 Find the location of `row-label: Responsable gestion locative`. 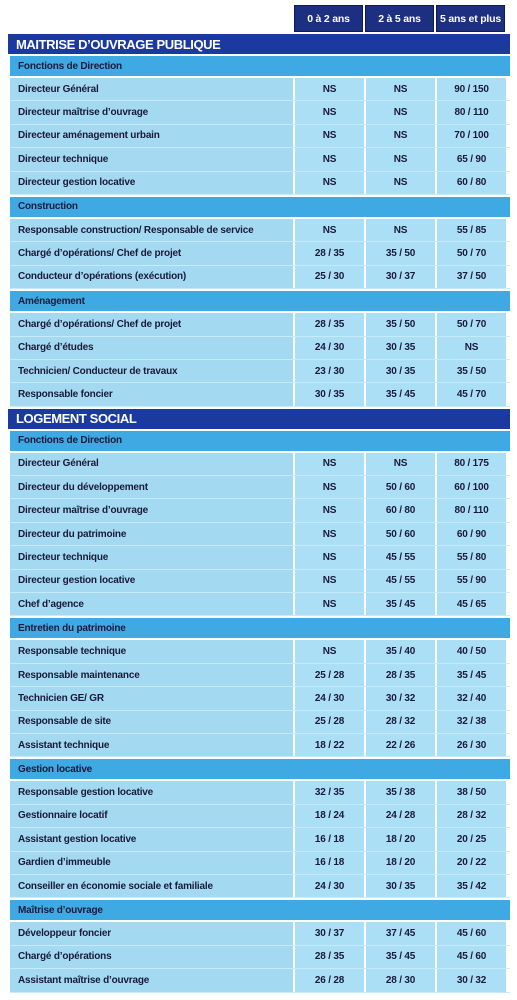

row-label: Responsable gestion locative is located at coordinates (151, 792).